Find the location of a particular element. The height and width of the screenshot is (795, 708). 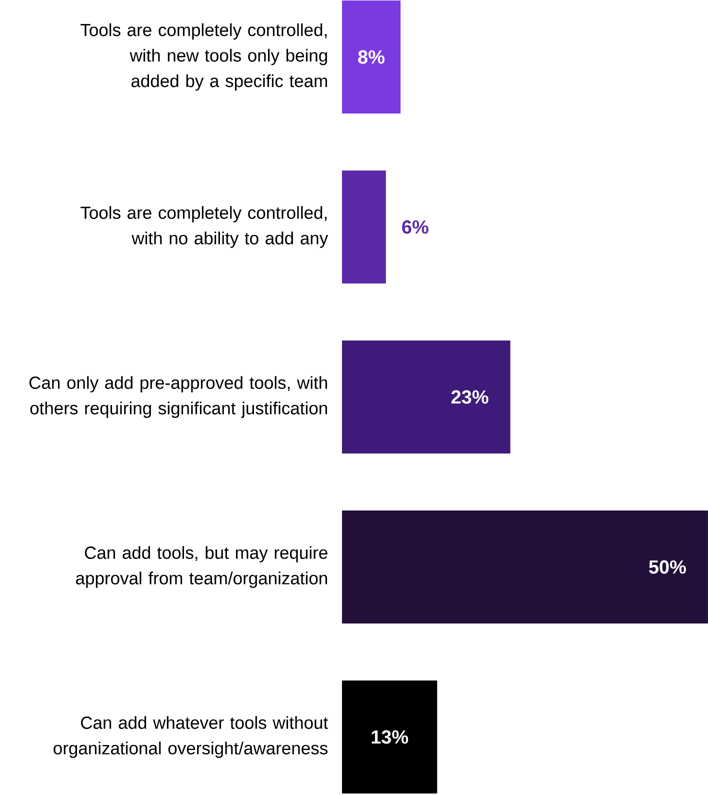

data-label: 50% is located at coordinates (667, 567).